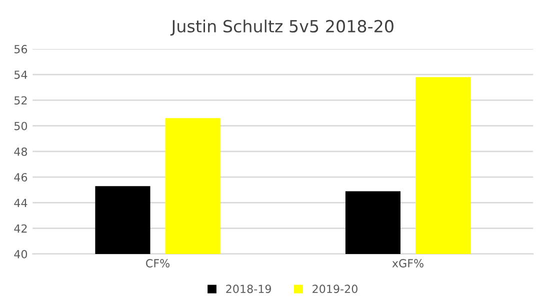 The height and width of the screenshot is (306, 544). I want to click on y-tick-label: 44, so click(21, 202).